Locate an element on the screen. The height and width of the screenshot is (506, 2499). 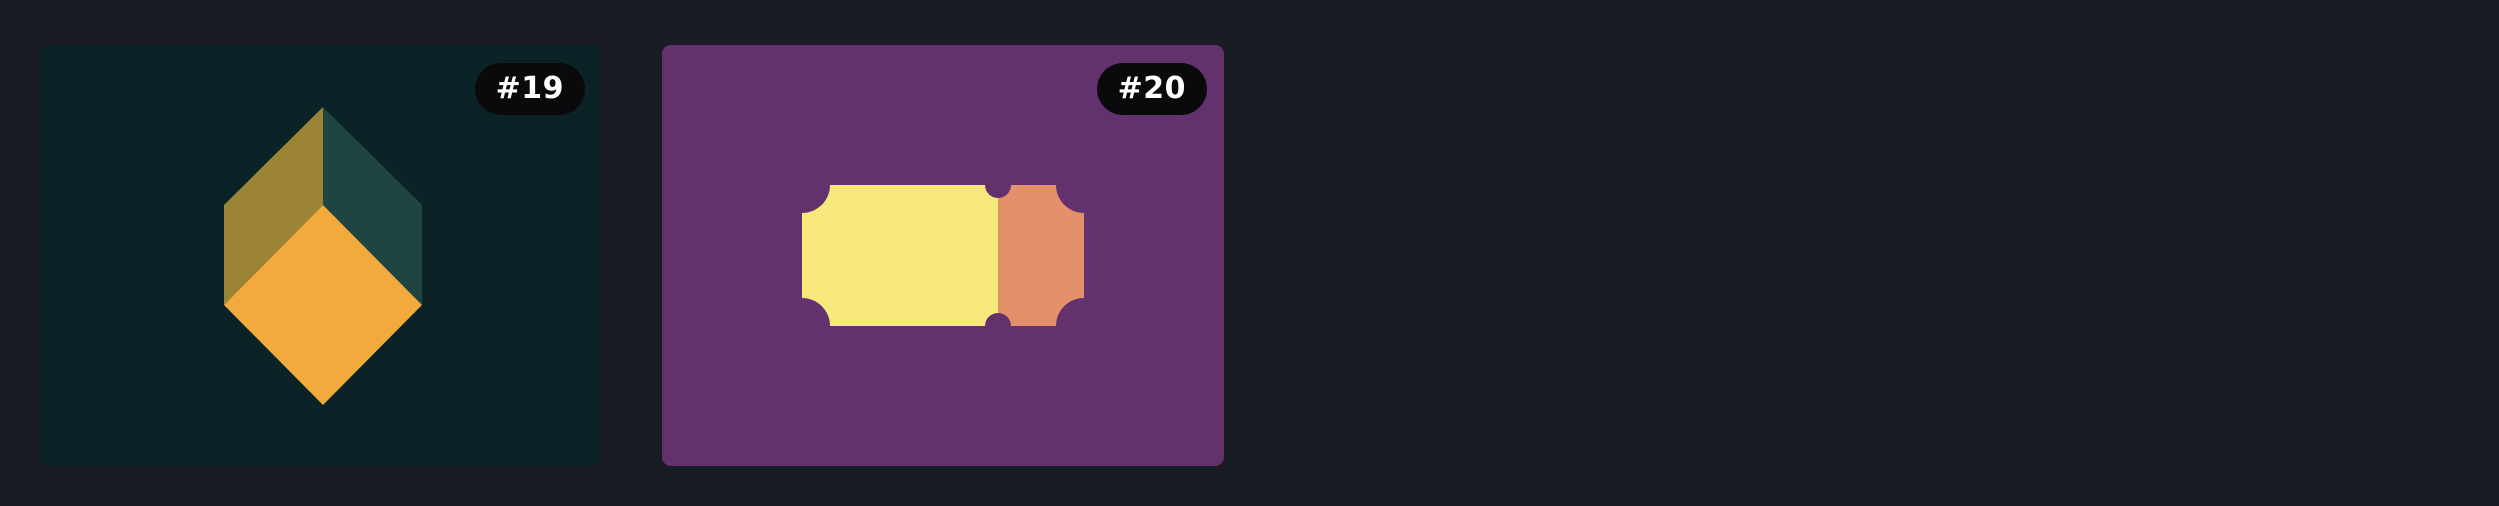
card-20-number-badge: #20 is located at coordinates (1151, 89).